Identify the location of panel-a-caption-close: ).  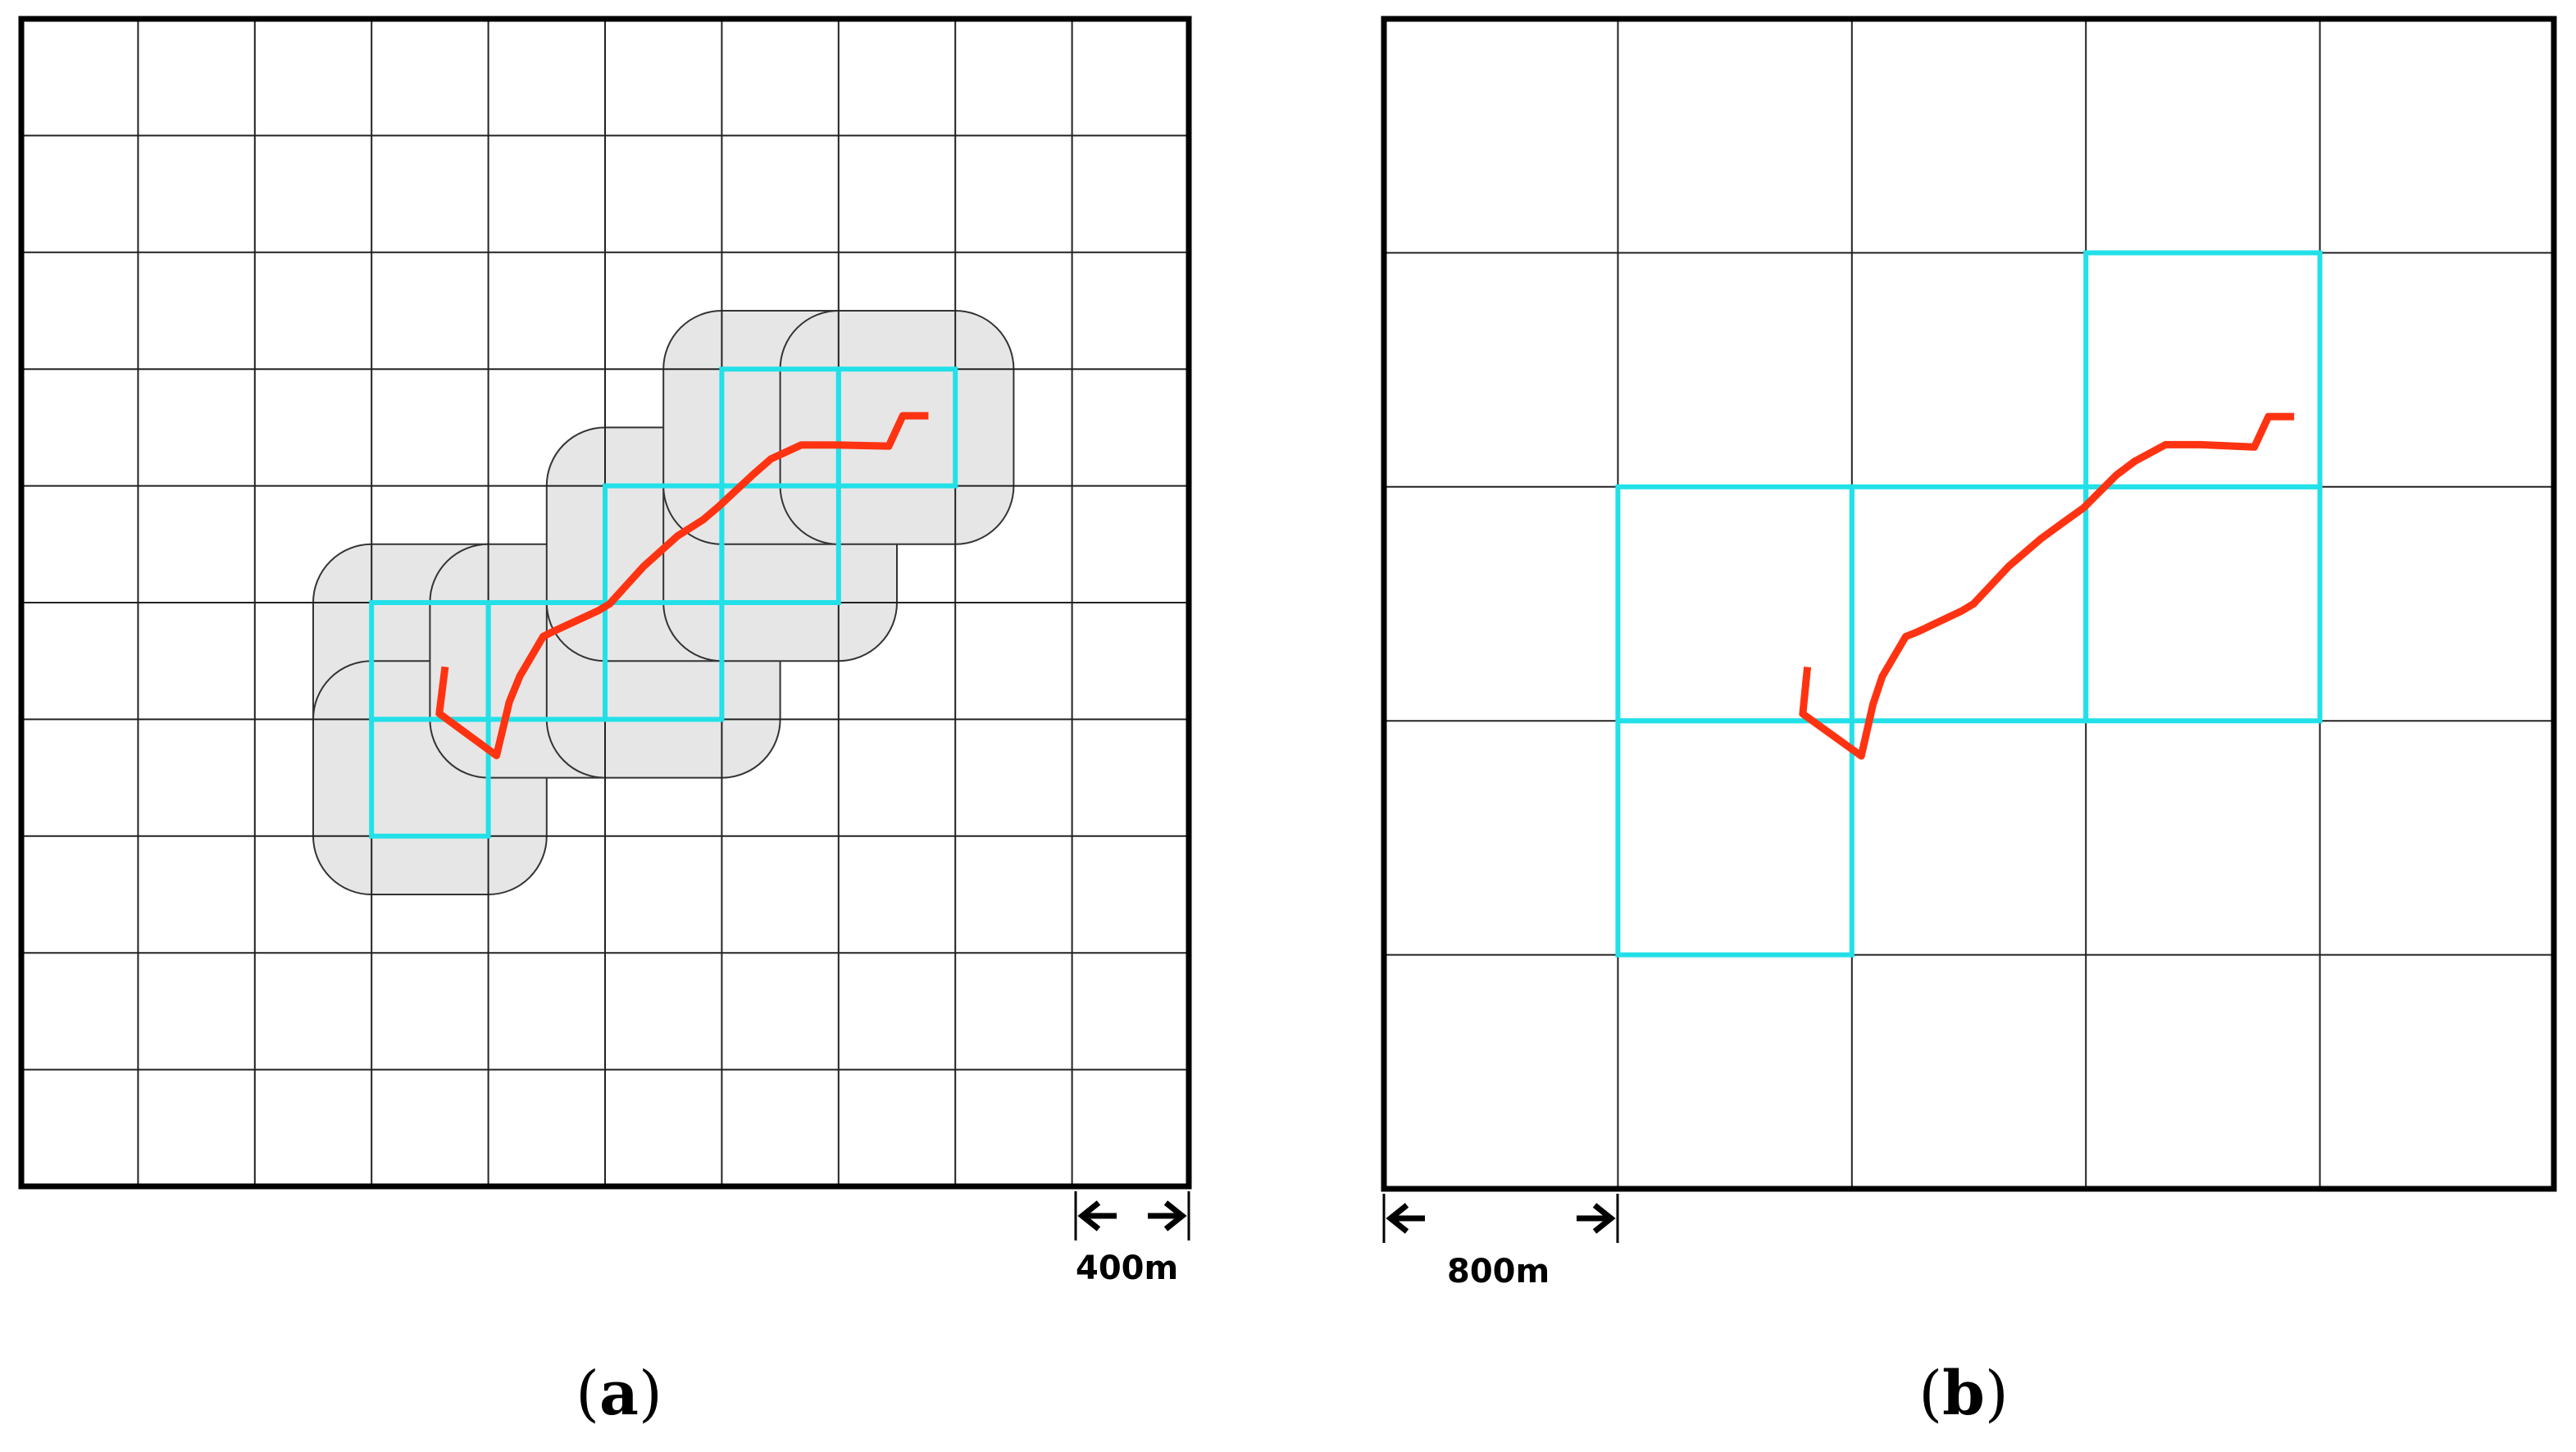
(650, 1394).